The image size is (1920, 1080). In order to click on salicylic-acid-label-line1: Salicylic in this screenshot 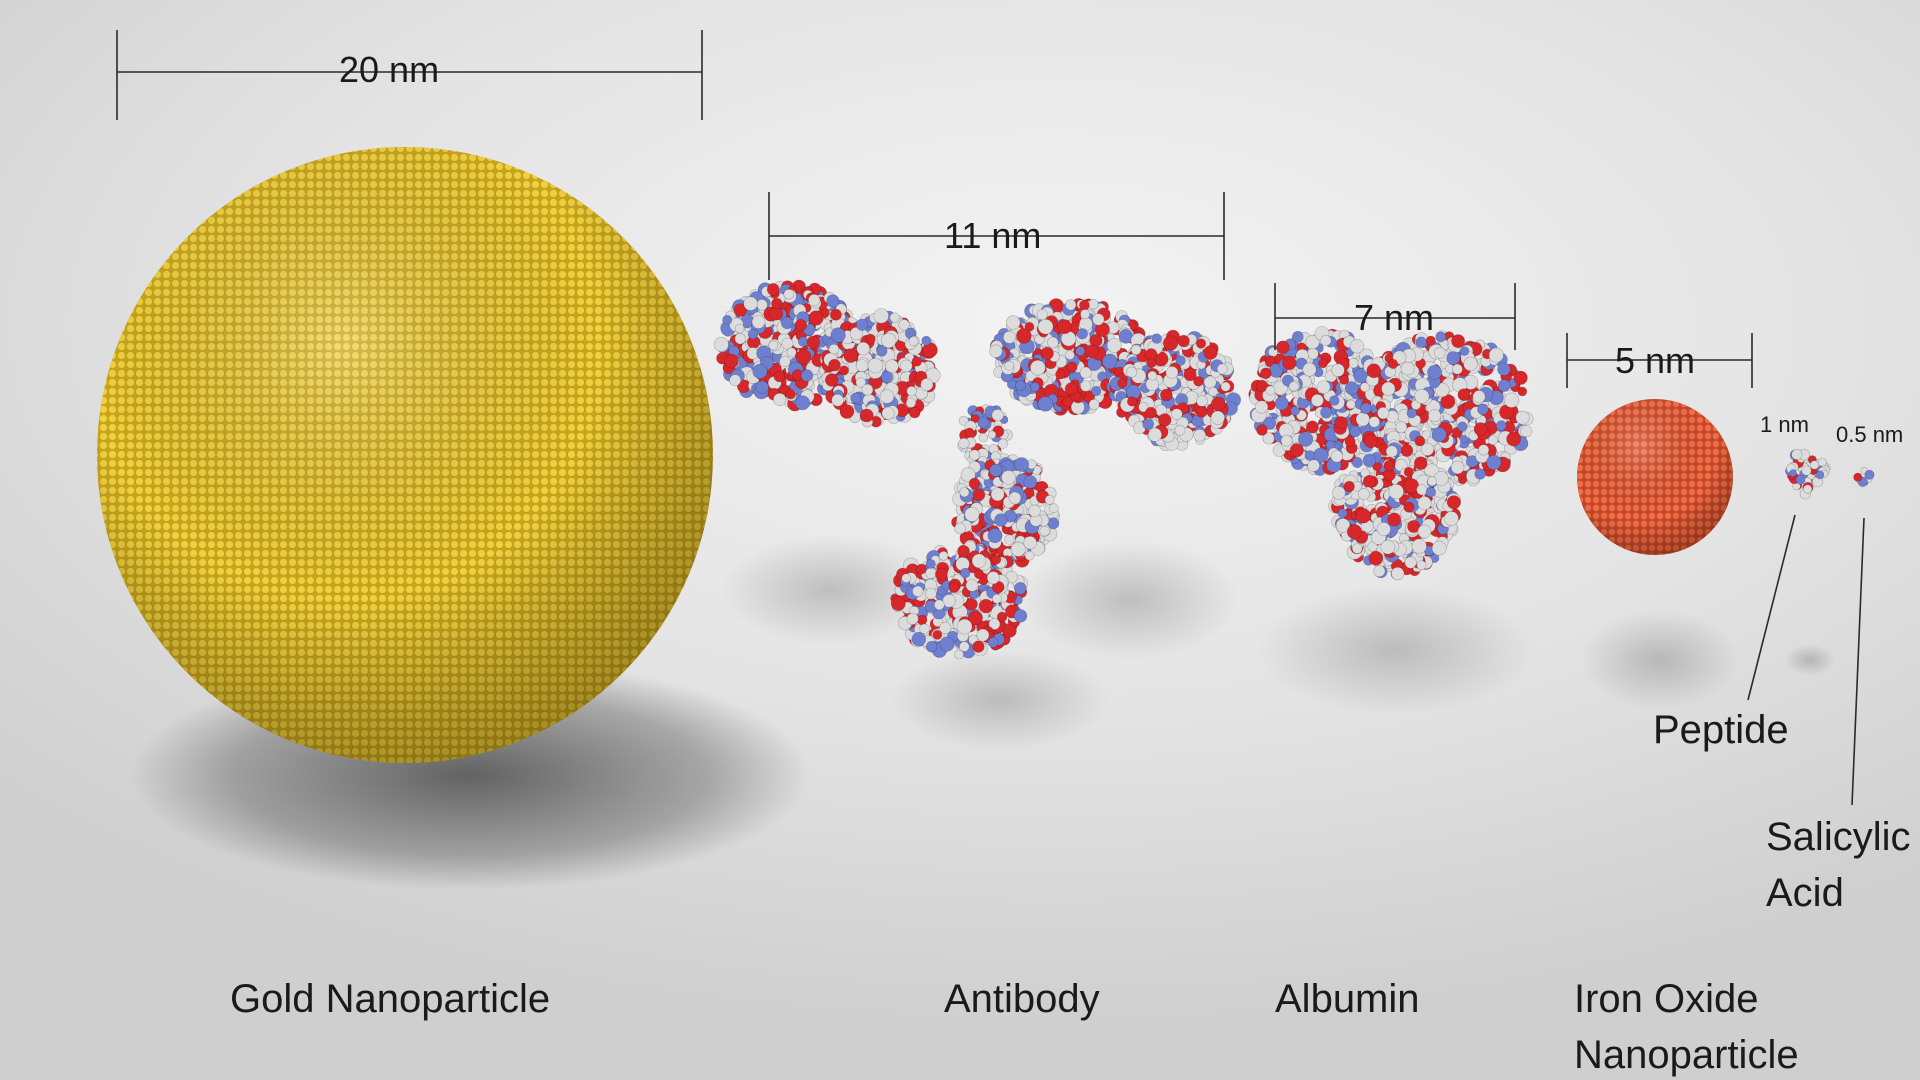, I will do `click(1838, 837)`.